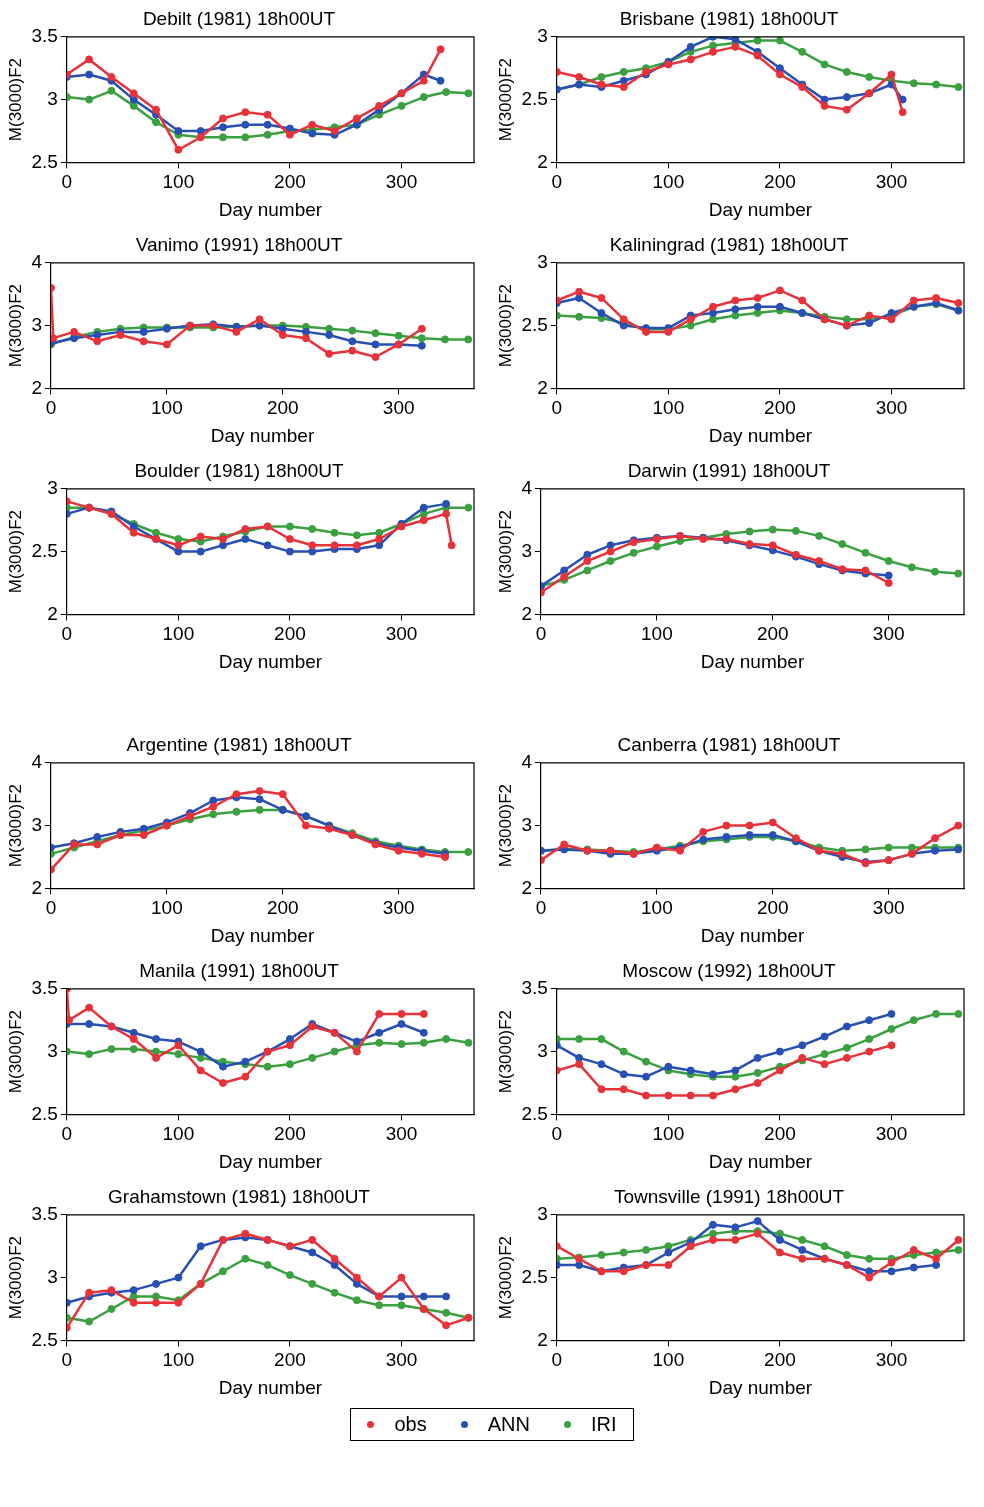 This screenshot has width=984, height=1507. Describe the element at coordinates (239, 18) in the screenshot. I see `chart-title: Debilt (1981) 18h00UT` at that location.